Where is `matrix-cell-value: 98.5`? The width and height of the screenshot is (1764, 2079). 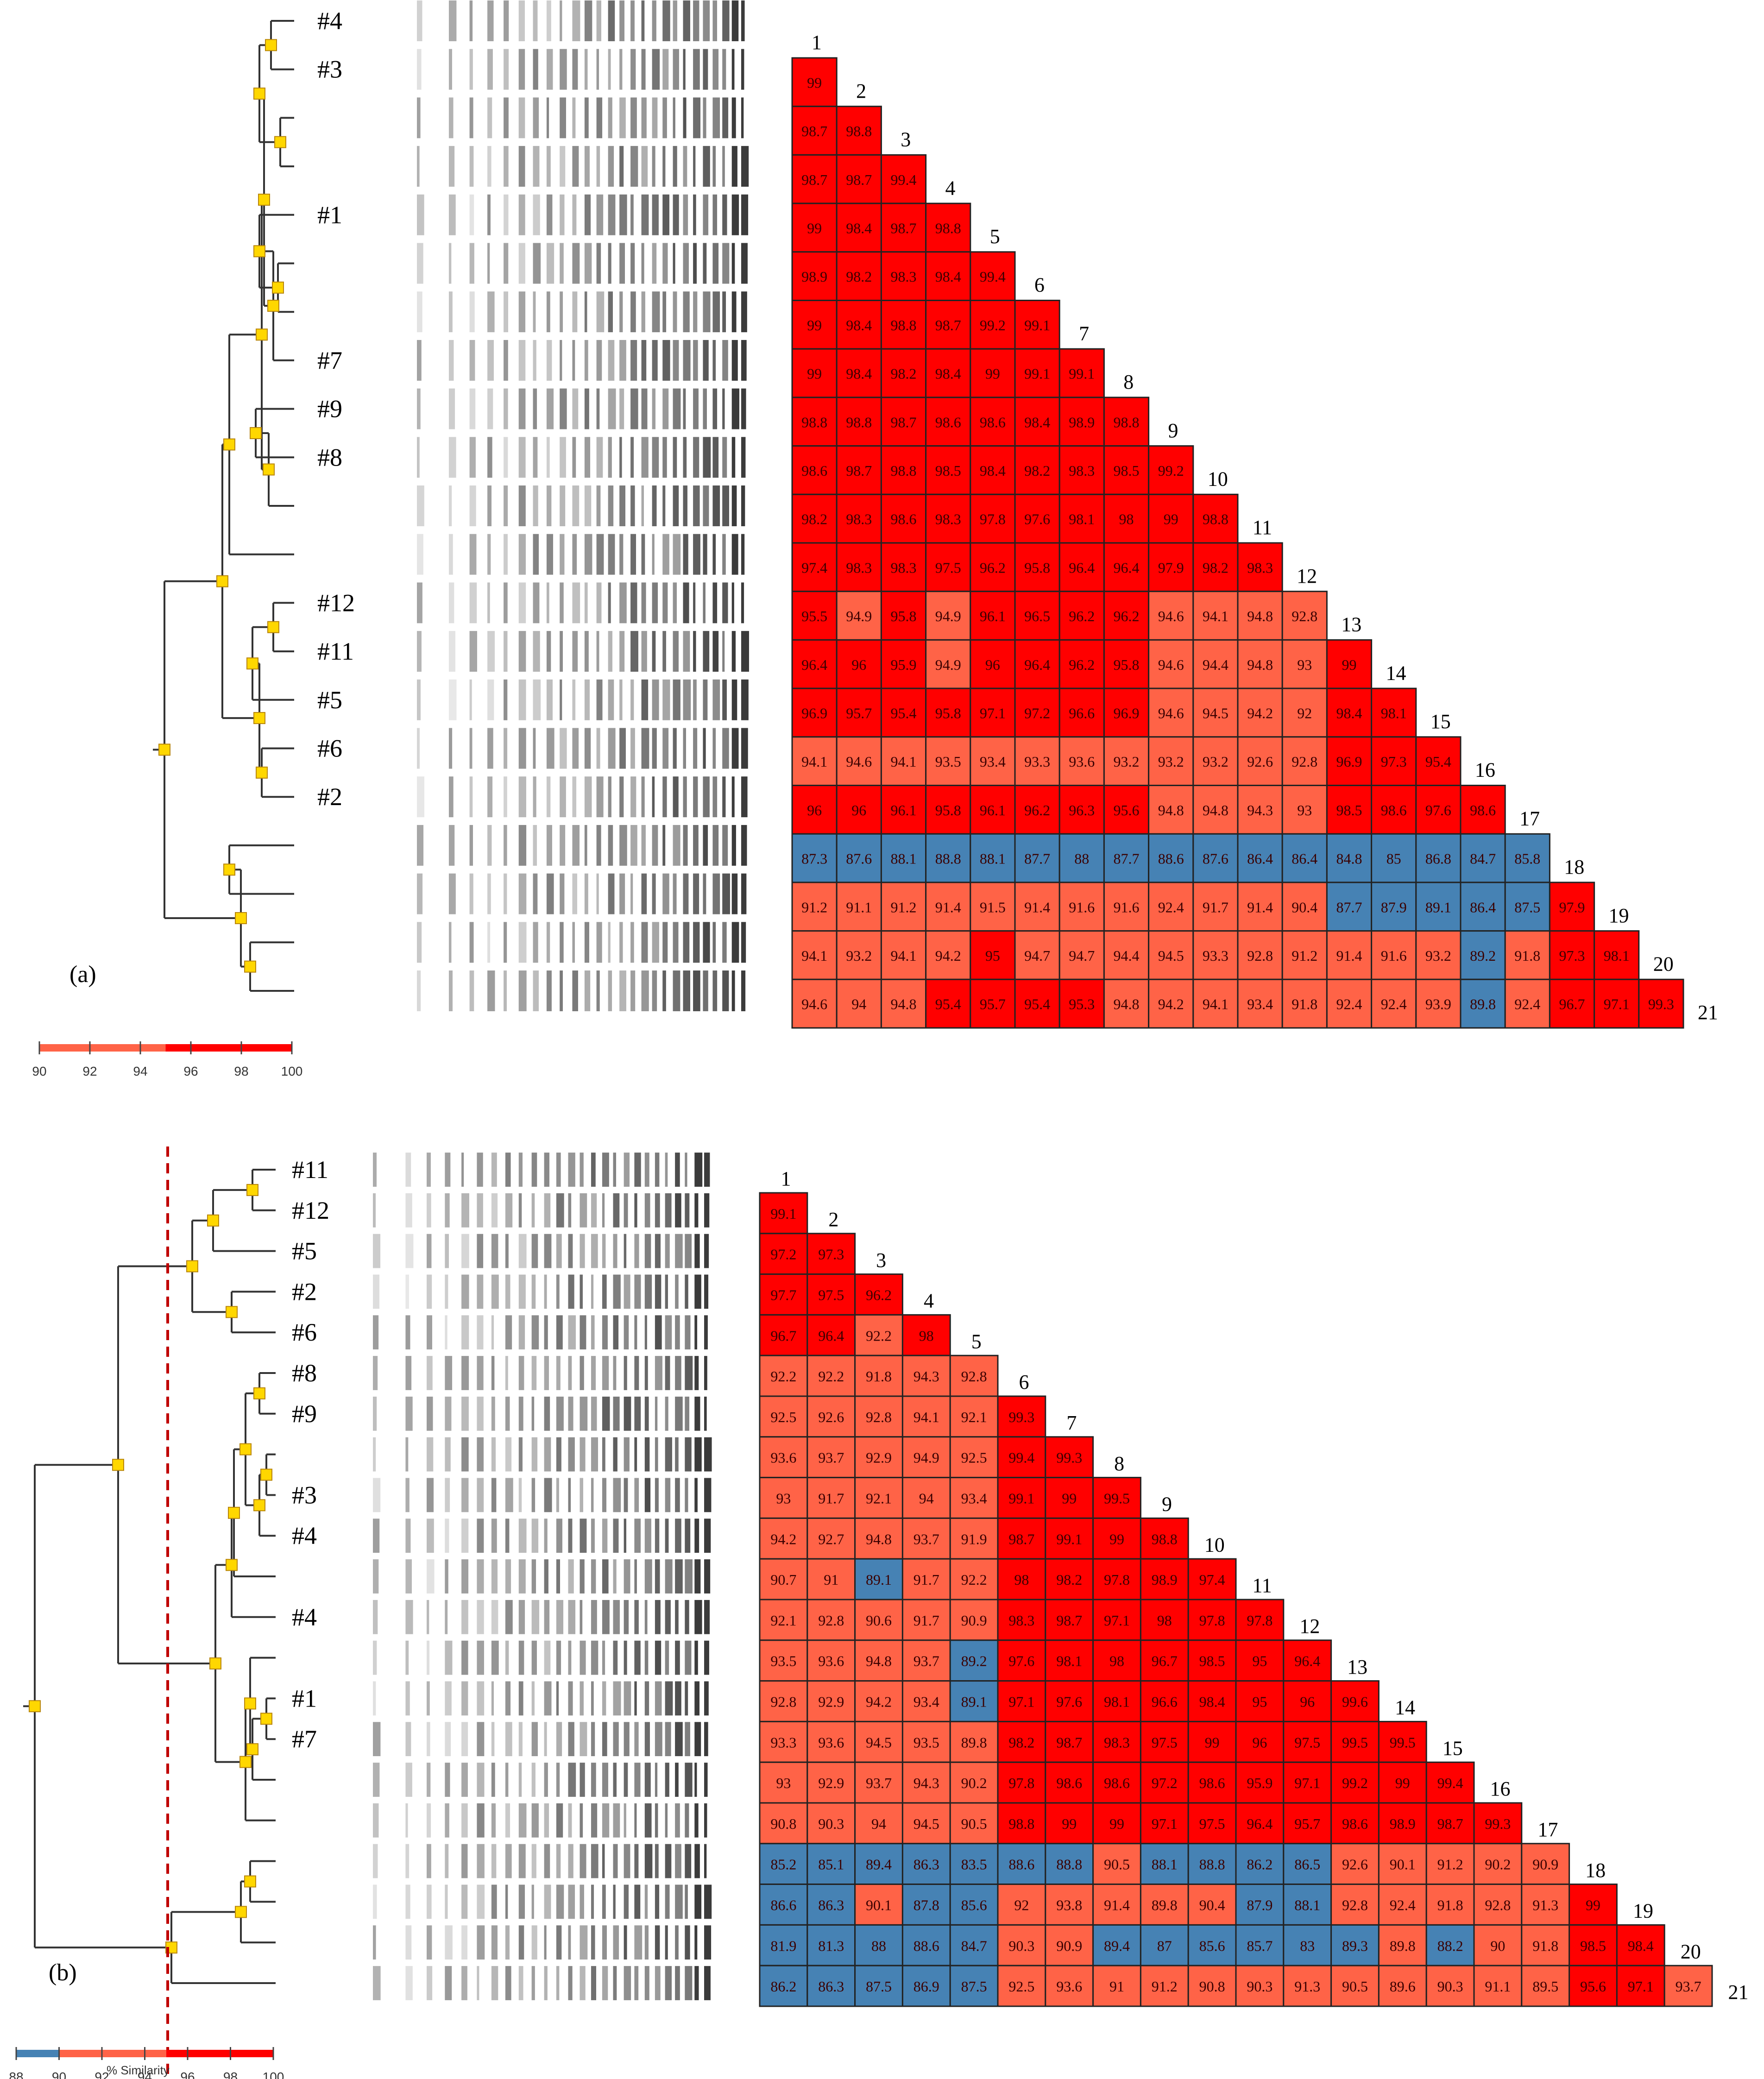 matrix-cell-value: 98.5 is located at coordinates (948, 470).